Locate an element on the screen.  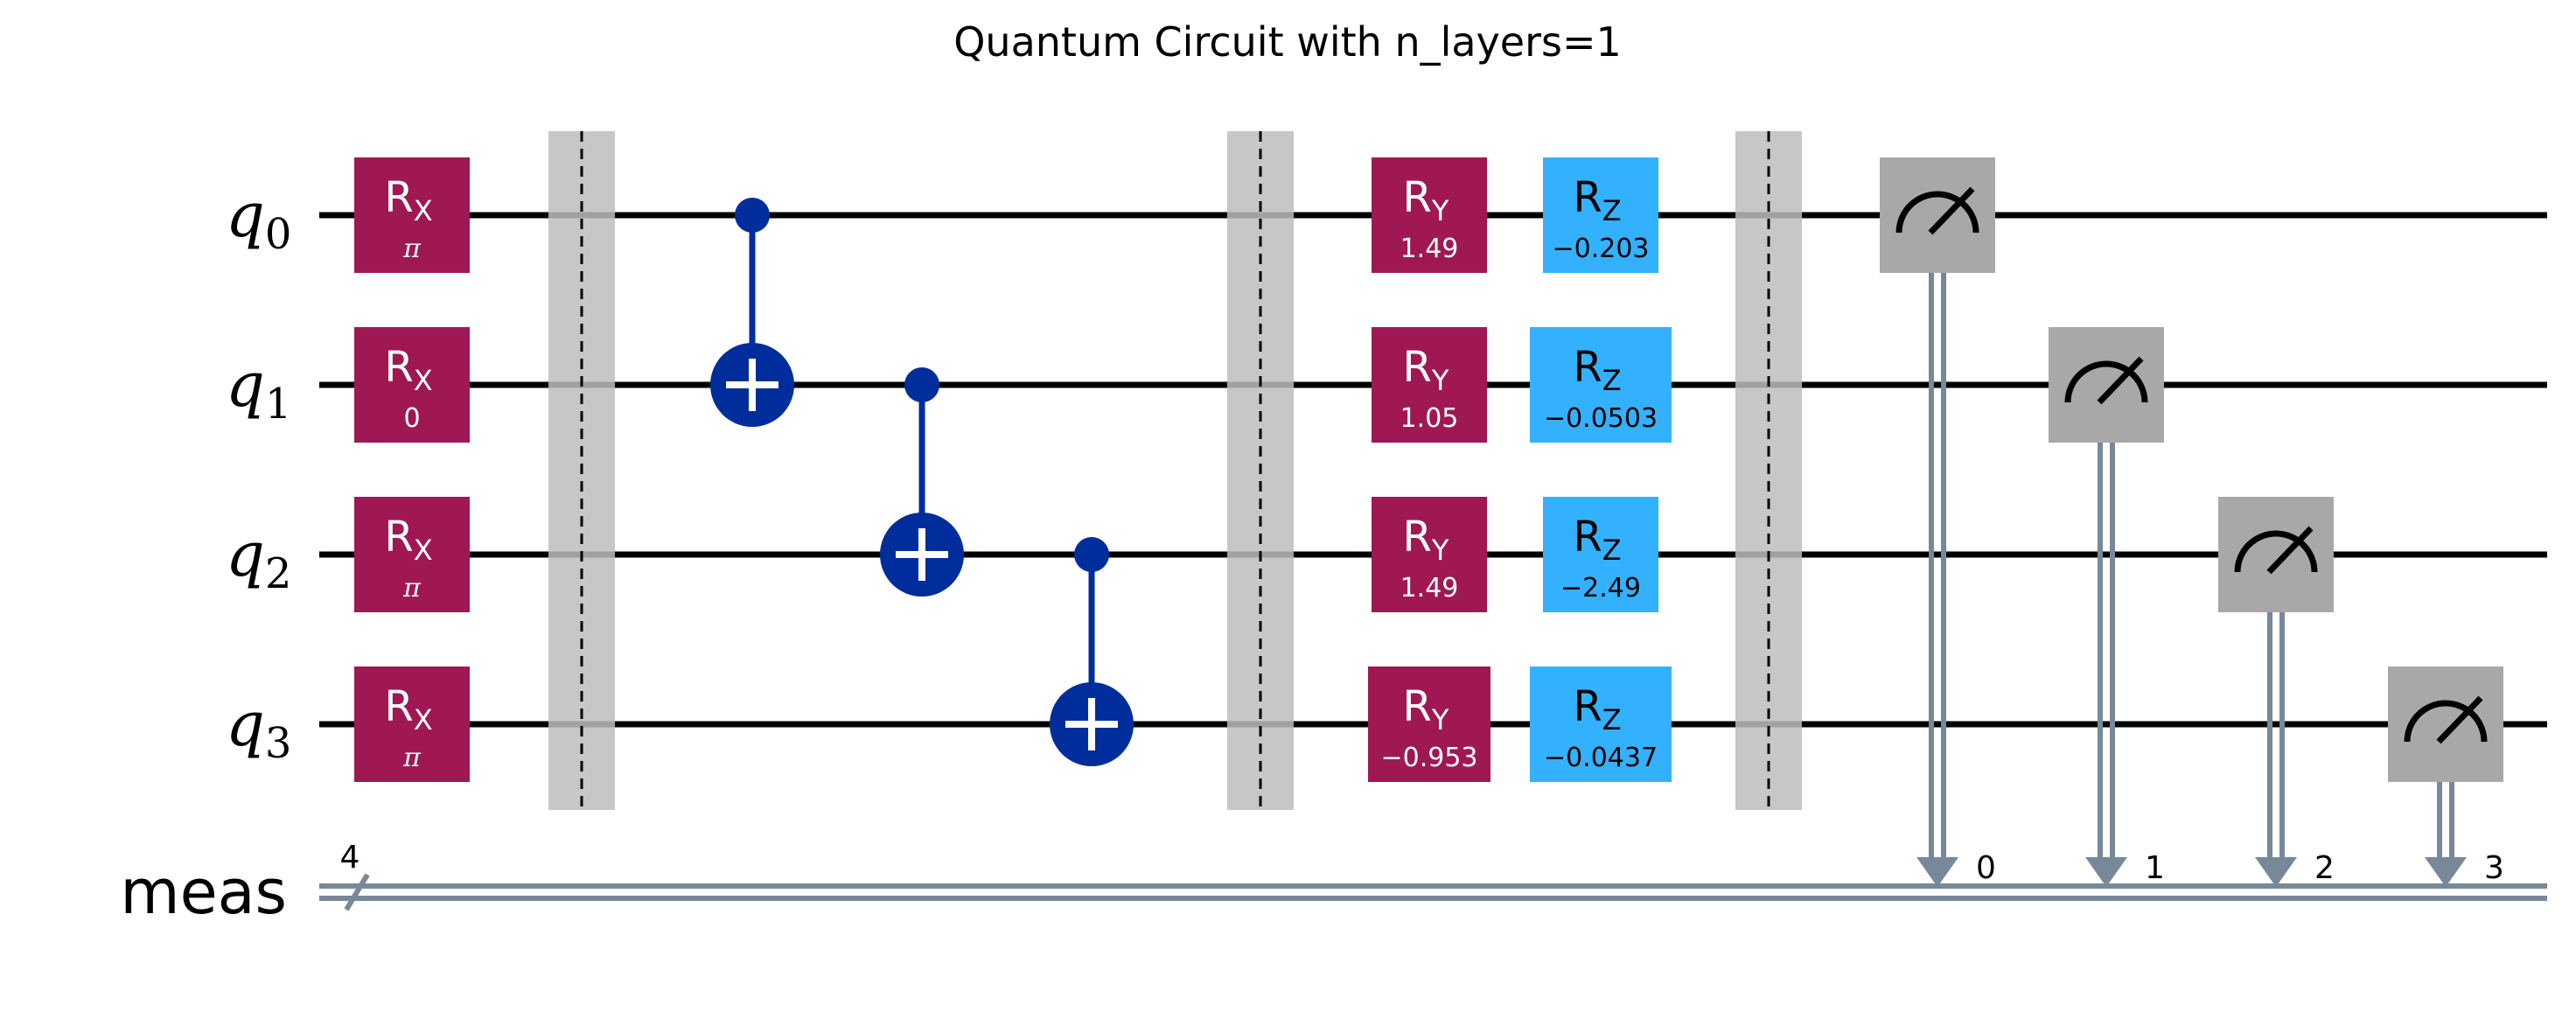
rz-gate-q1: RZ −0.0503 is located at coordinates (1601, 385).